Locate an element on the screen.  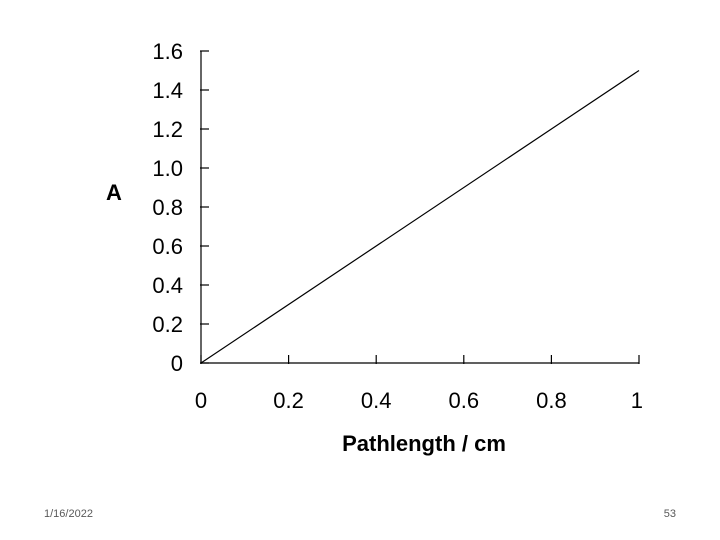
page-number: 53 is located at coordinates (669, 514).